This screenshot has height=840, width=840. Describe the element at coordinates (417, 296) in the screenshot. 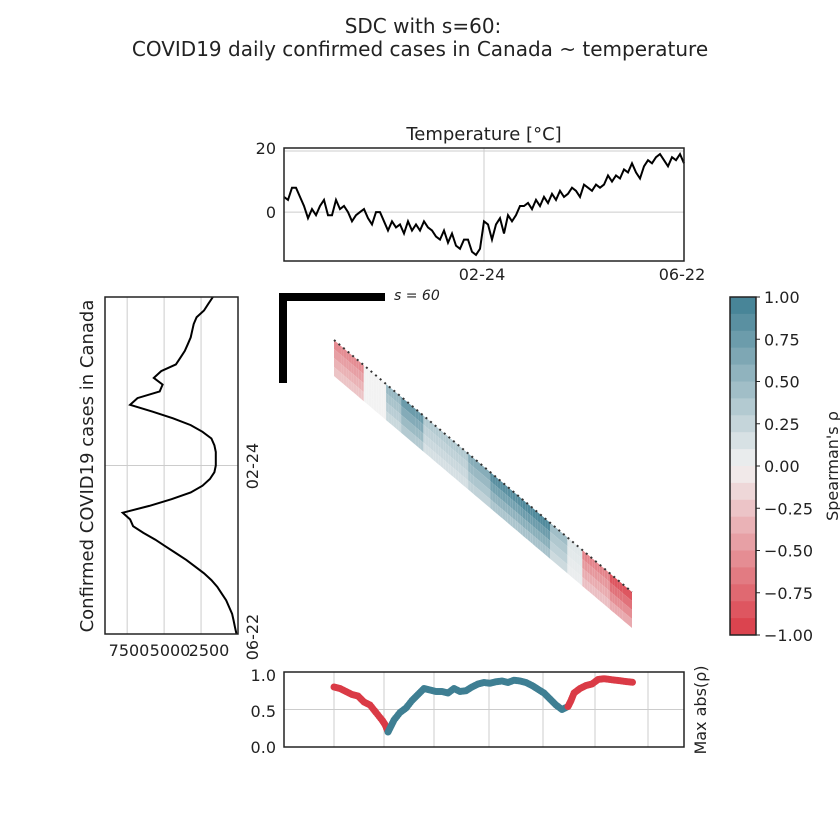

I see `s-label: s = 60` at that location.